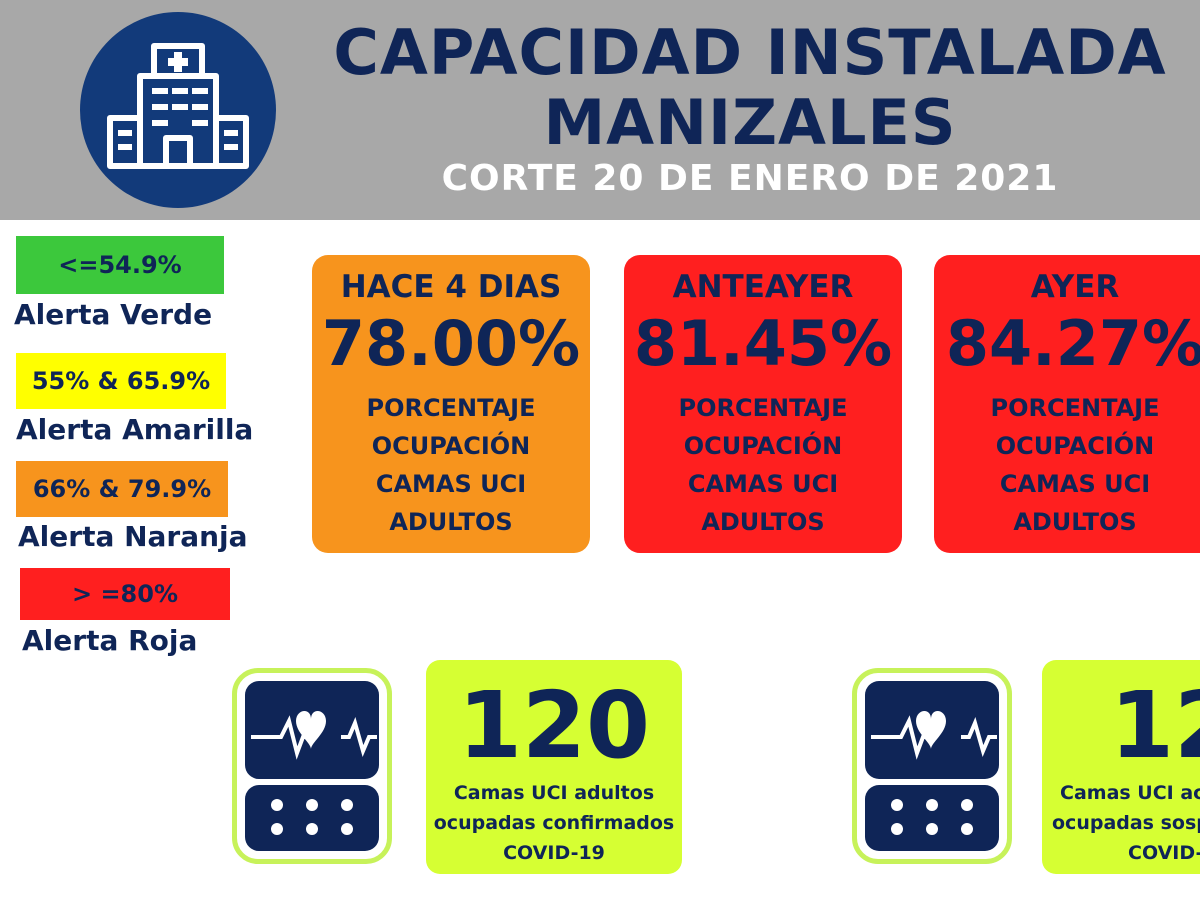 The image size is (1200, 900). I want to click on label-line: ocupadas confirmados, so click(554, 823).